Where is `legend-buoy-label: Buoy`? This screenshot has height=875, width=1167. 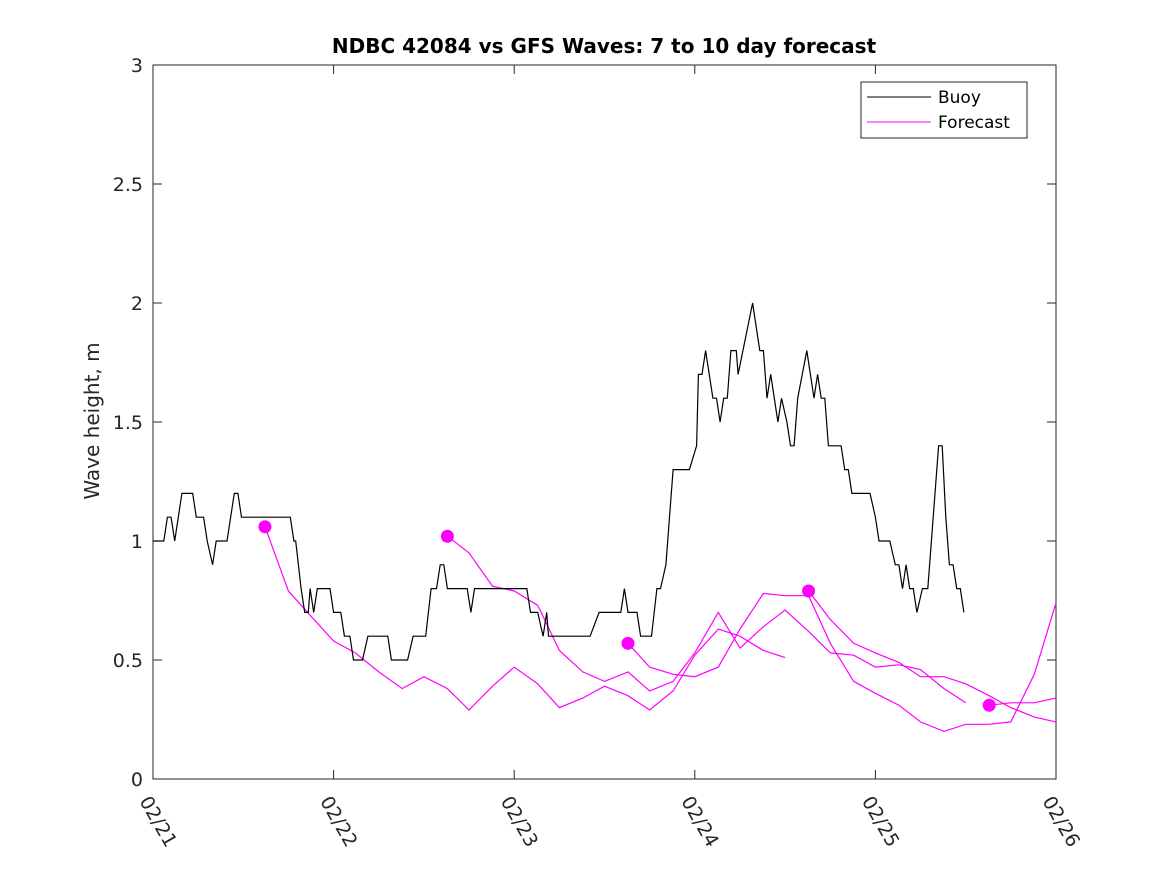 legend-buoy-label: Buoy is located at coordinates (959, 98).